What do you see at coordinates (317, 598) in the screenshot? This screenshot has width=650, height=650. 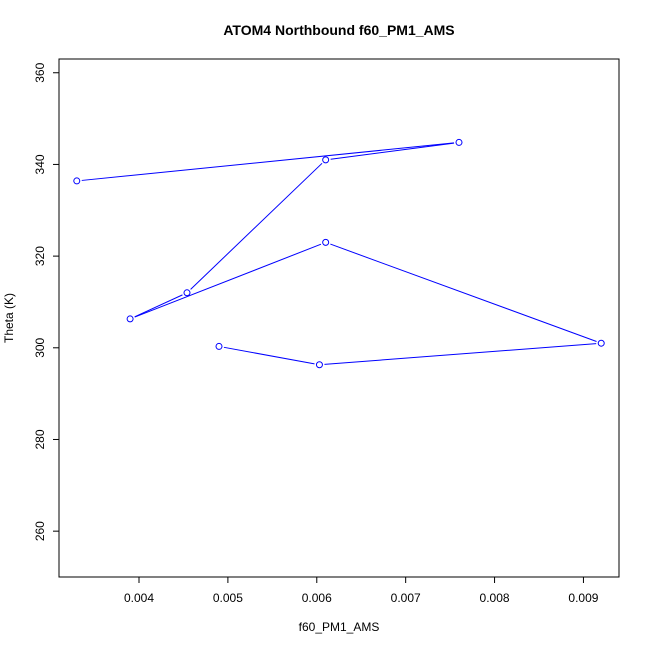 I see `x-tick-label: 0.006` at bounding box center [317, 598].